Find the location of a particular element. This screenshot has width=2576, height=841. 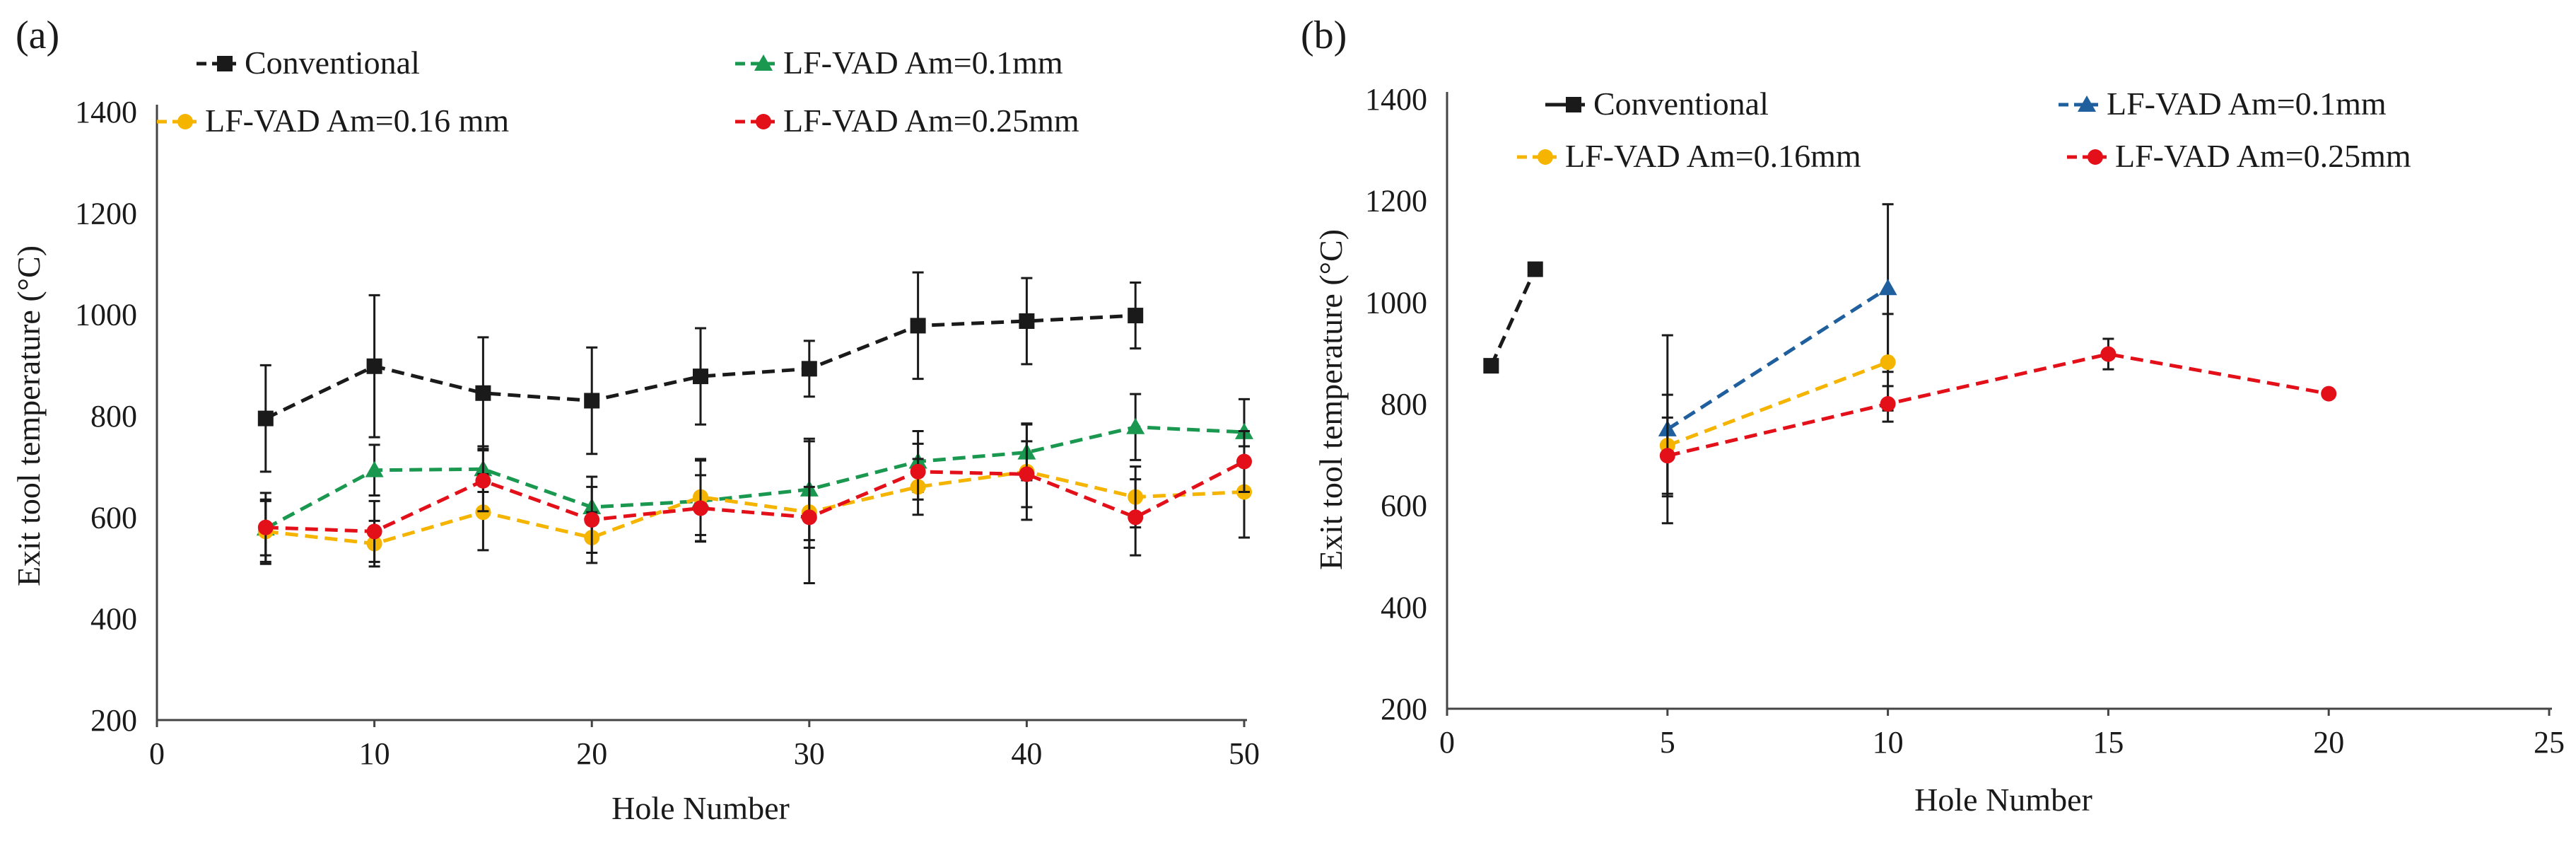

series-lf-vad-am-0-25mm is located at coordinates (754, 496).